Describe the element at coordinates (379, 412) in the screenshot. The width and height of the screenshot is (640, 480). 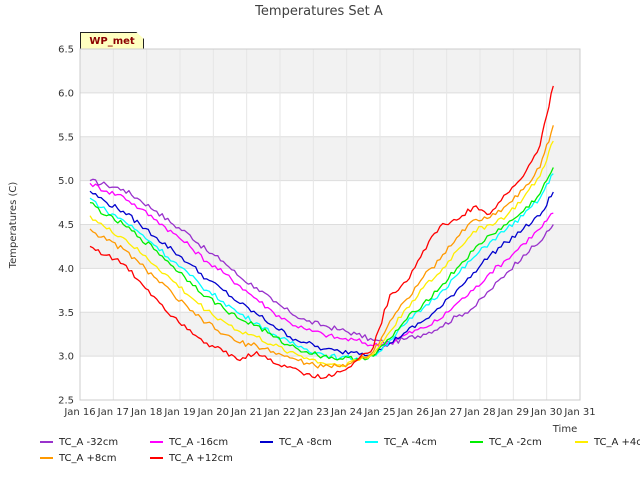
I see `x-tick-label: Jan 25` at that location.